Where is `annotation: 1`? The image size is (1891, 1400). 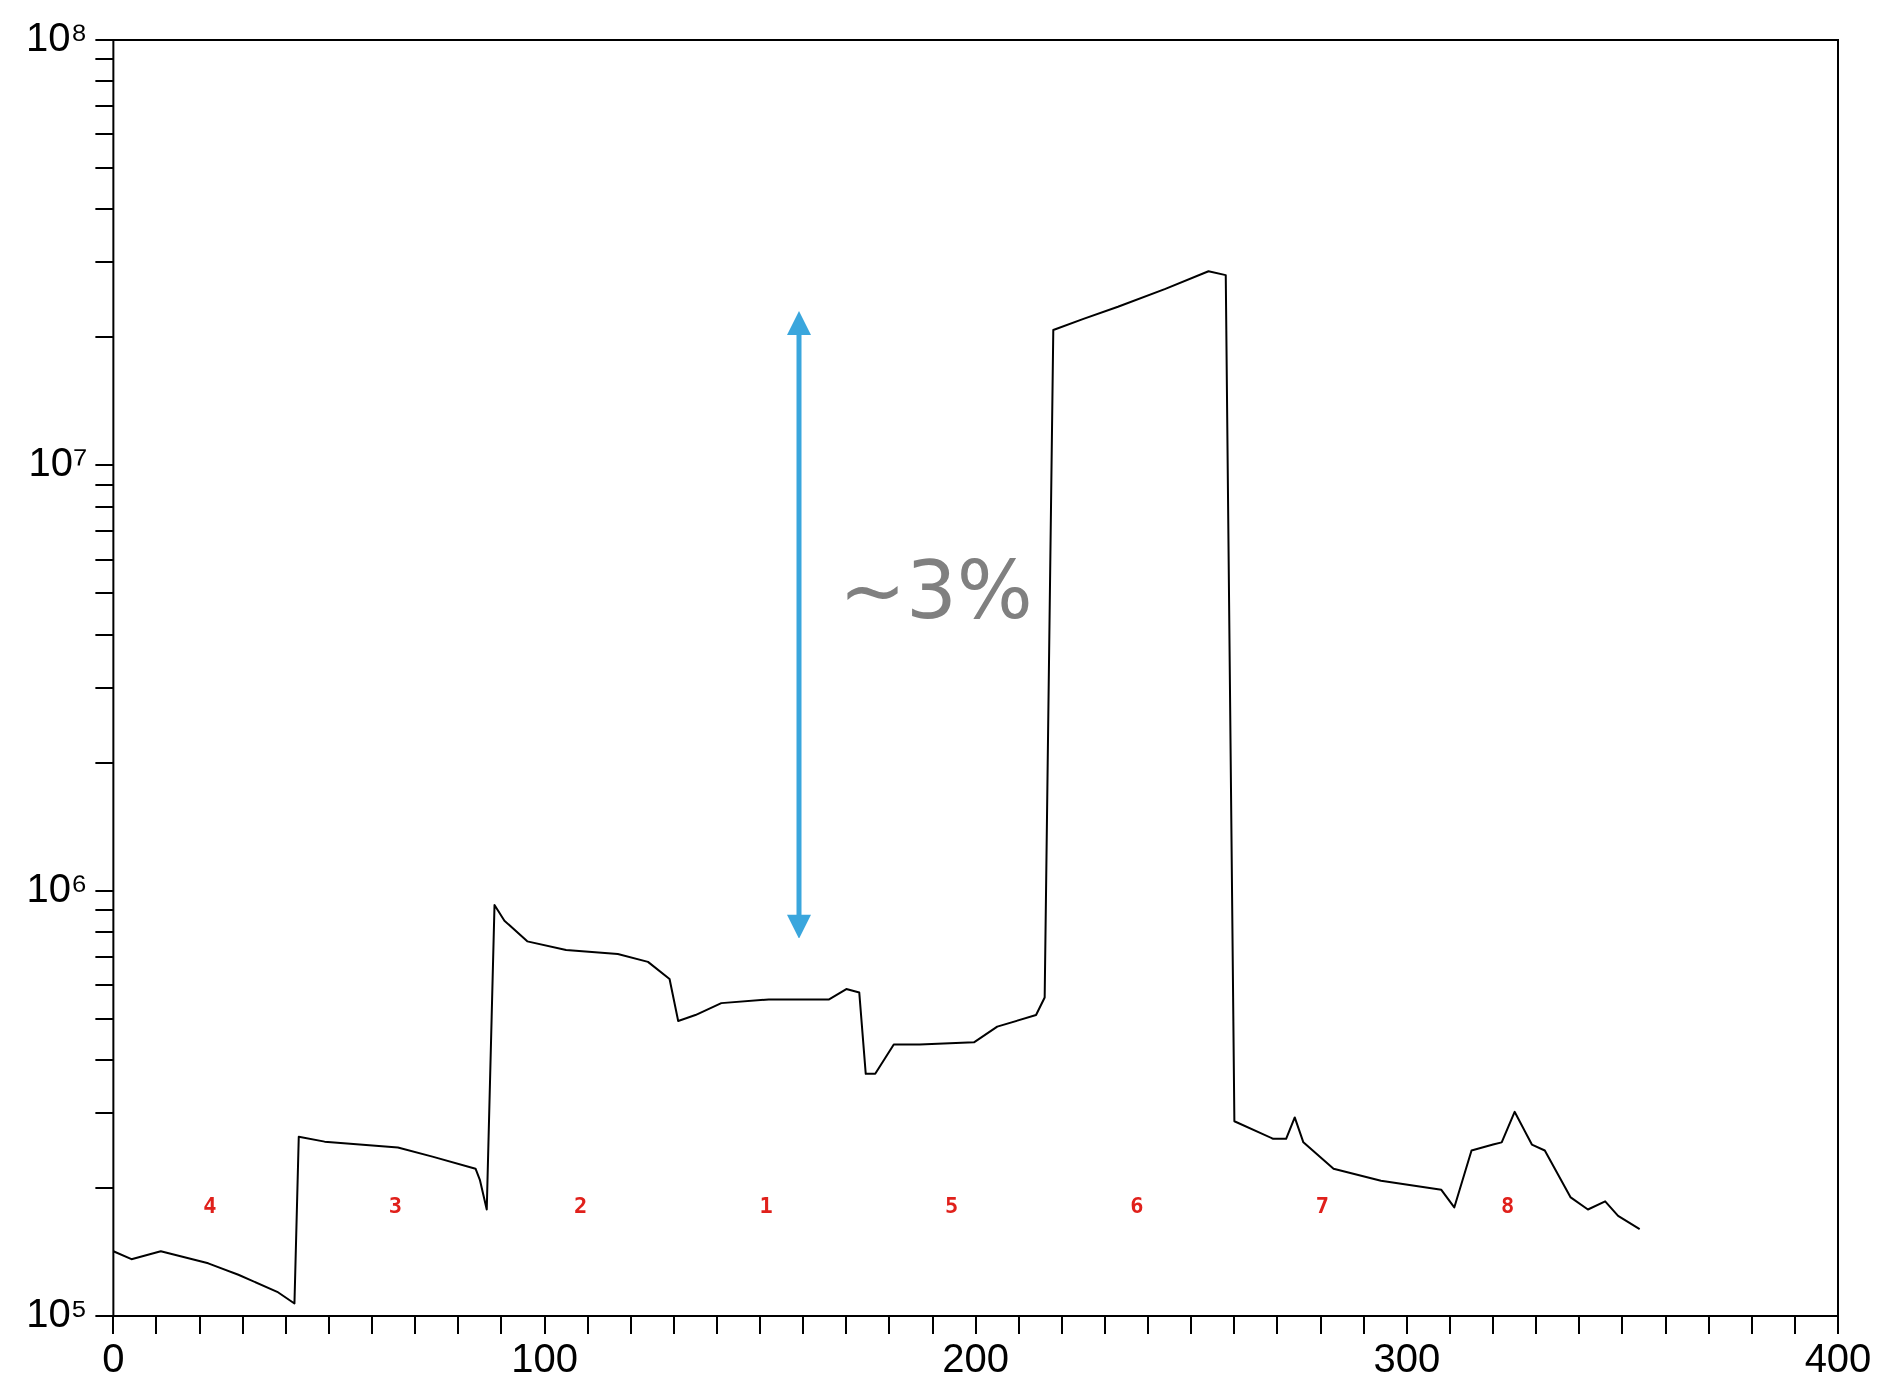 annotation: 1 is located at coordinates (766, 1206).